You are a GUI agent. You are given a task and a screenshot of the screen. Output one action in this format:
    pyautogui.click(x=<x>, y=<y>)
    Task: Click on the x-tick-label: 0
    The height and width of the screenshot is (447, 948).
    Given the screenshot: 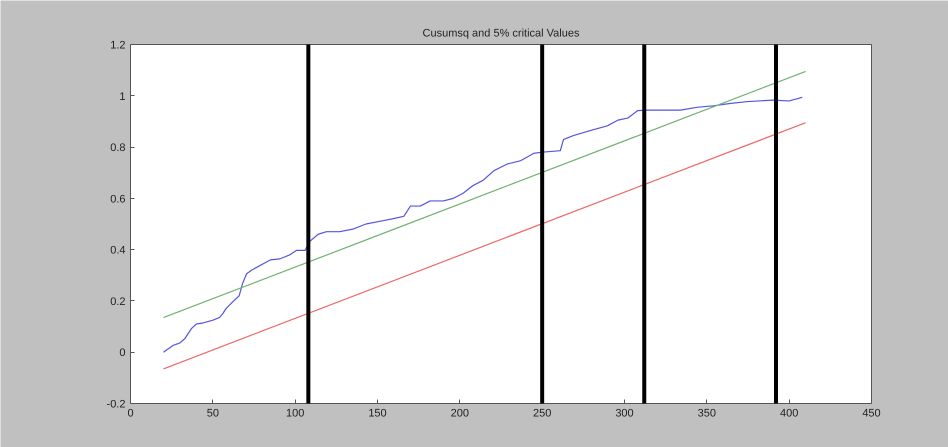 What is the action you would take?
    pyautogui.click(x=130, y=414)
    